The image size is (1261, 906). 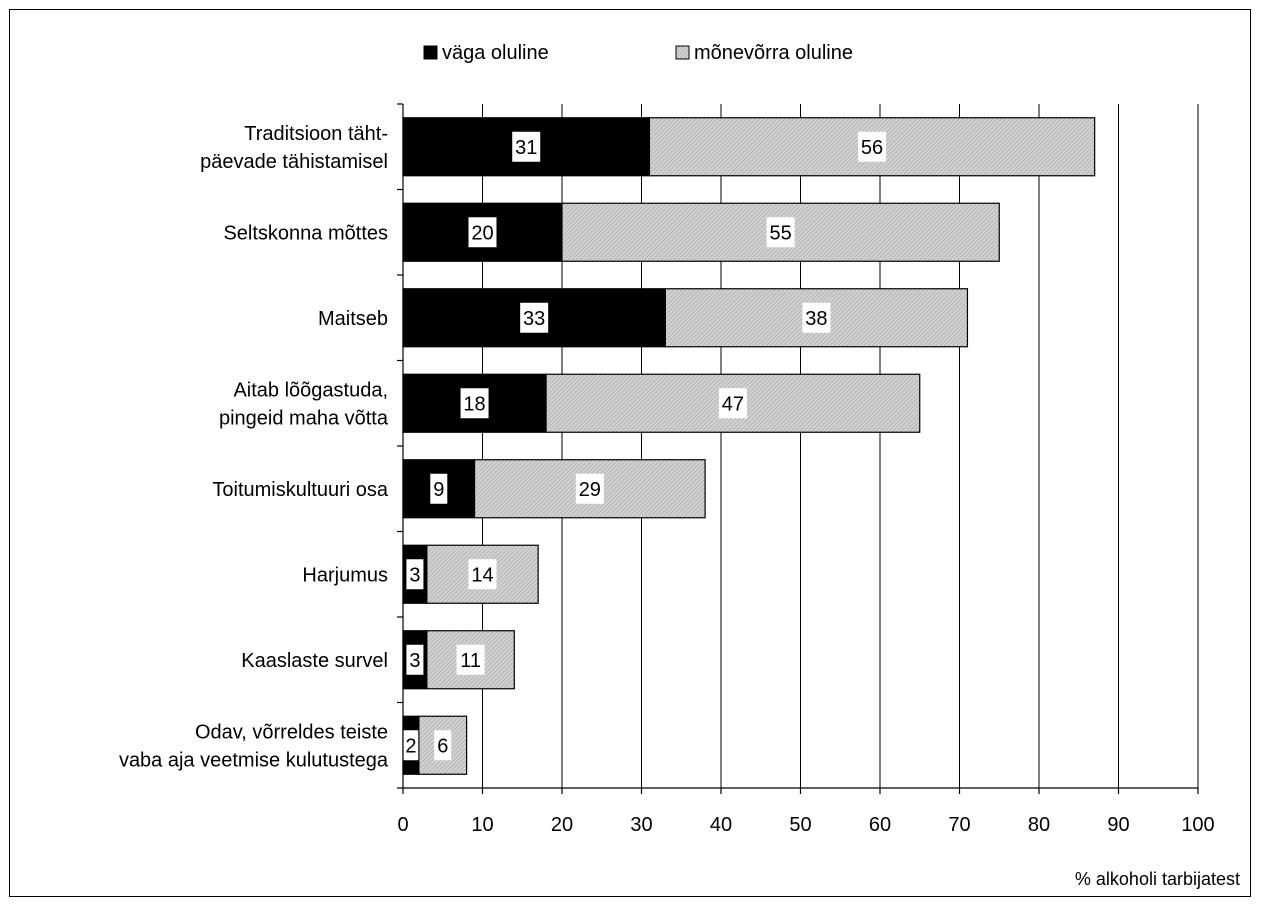 I want to click on bar-monevorra-oluline, so click(x=482, y=574).